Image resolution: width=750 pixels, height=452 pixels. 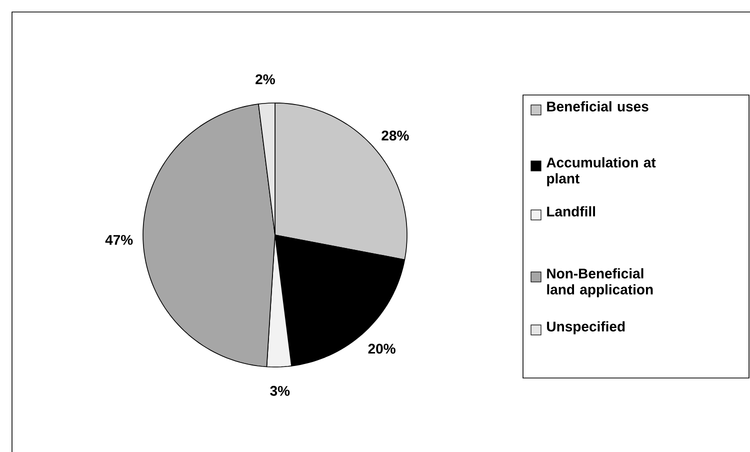 I want to click on legend-label: Landfill, so click(x=571, y=211).